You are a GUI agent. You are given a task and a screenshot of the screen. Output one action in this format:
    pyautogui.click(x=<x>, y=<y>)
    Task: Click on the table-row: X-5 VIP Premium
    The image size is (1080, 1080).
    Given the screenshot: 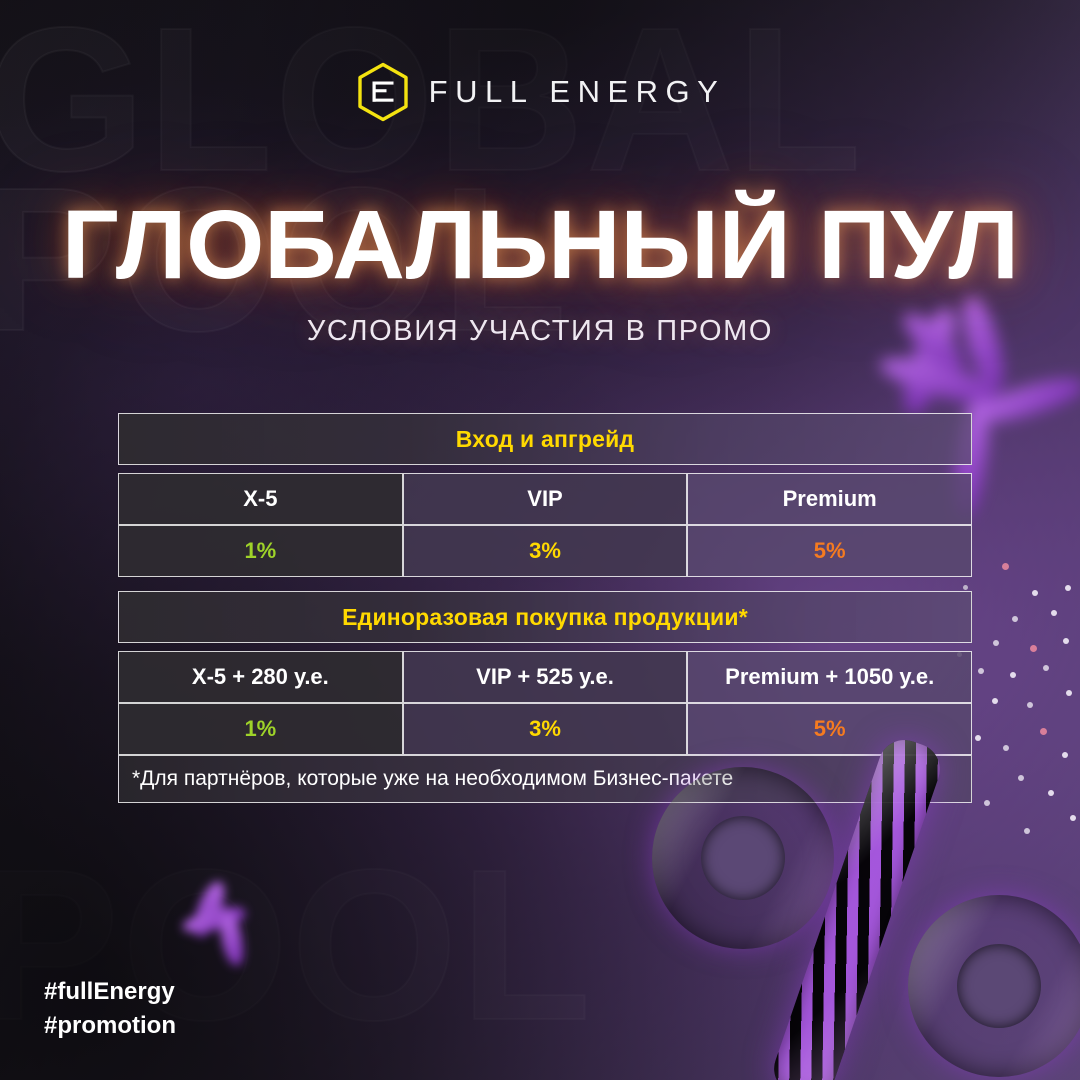 What is the action you would take?
    pyautogui.click(x=545, y=499)
    